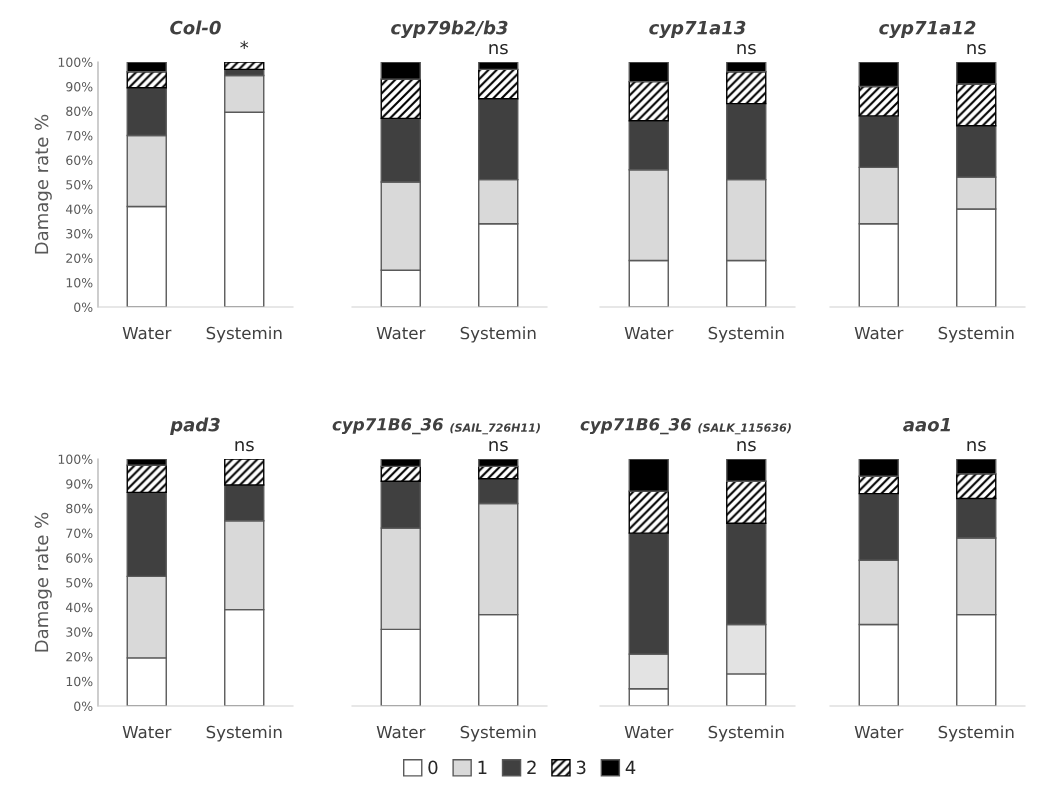 This screenshot has width=1040, height=794. I want to click on chart-title: Col-0, so click(195, 27).